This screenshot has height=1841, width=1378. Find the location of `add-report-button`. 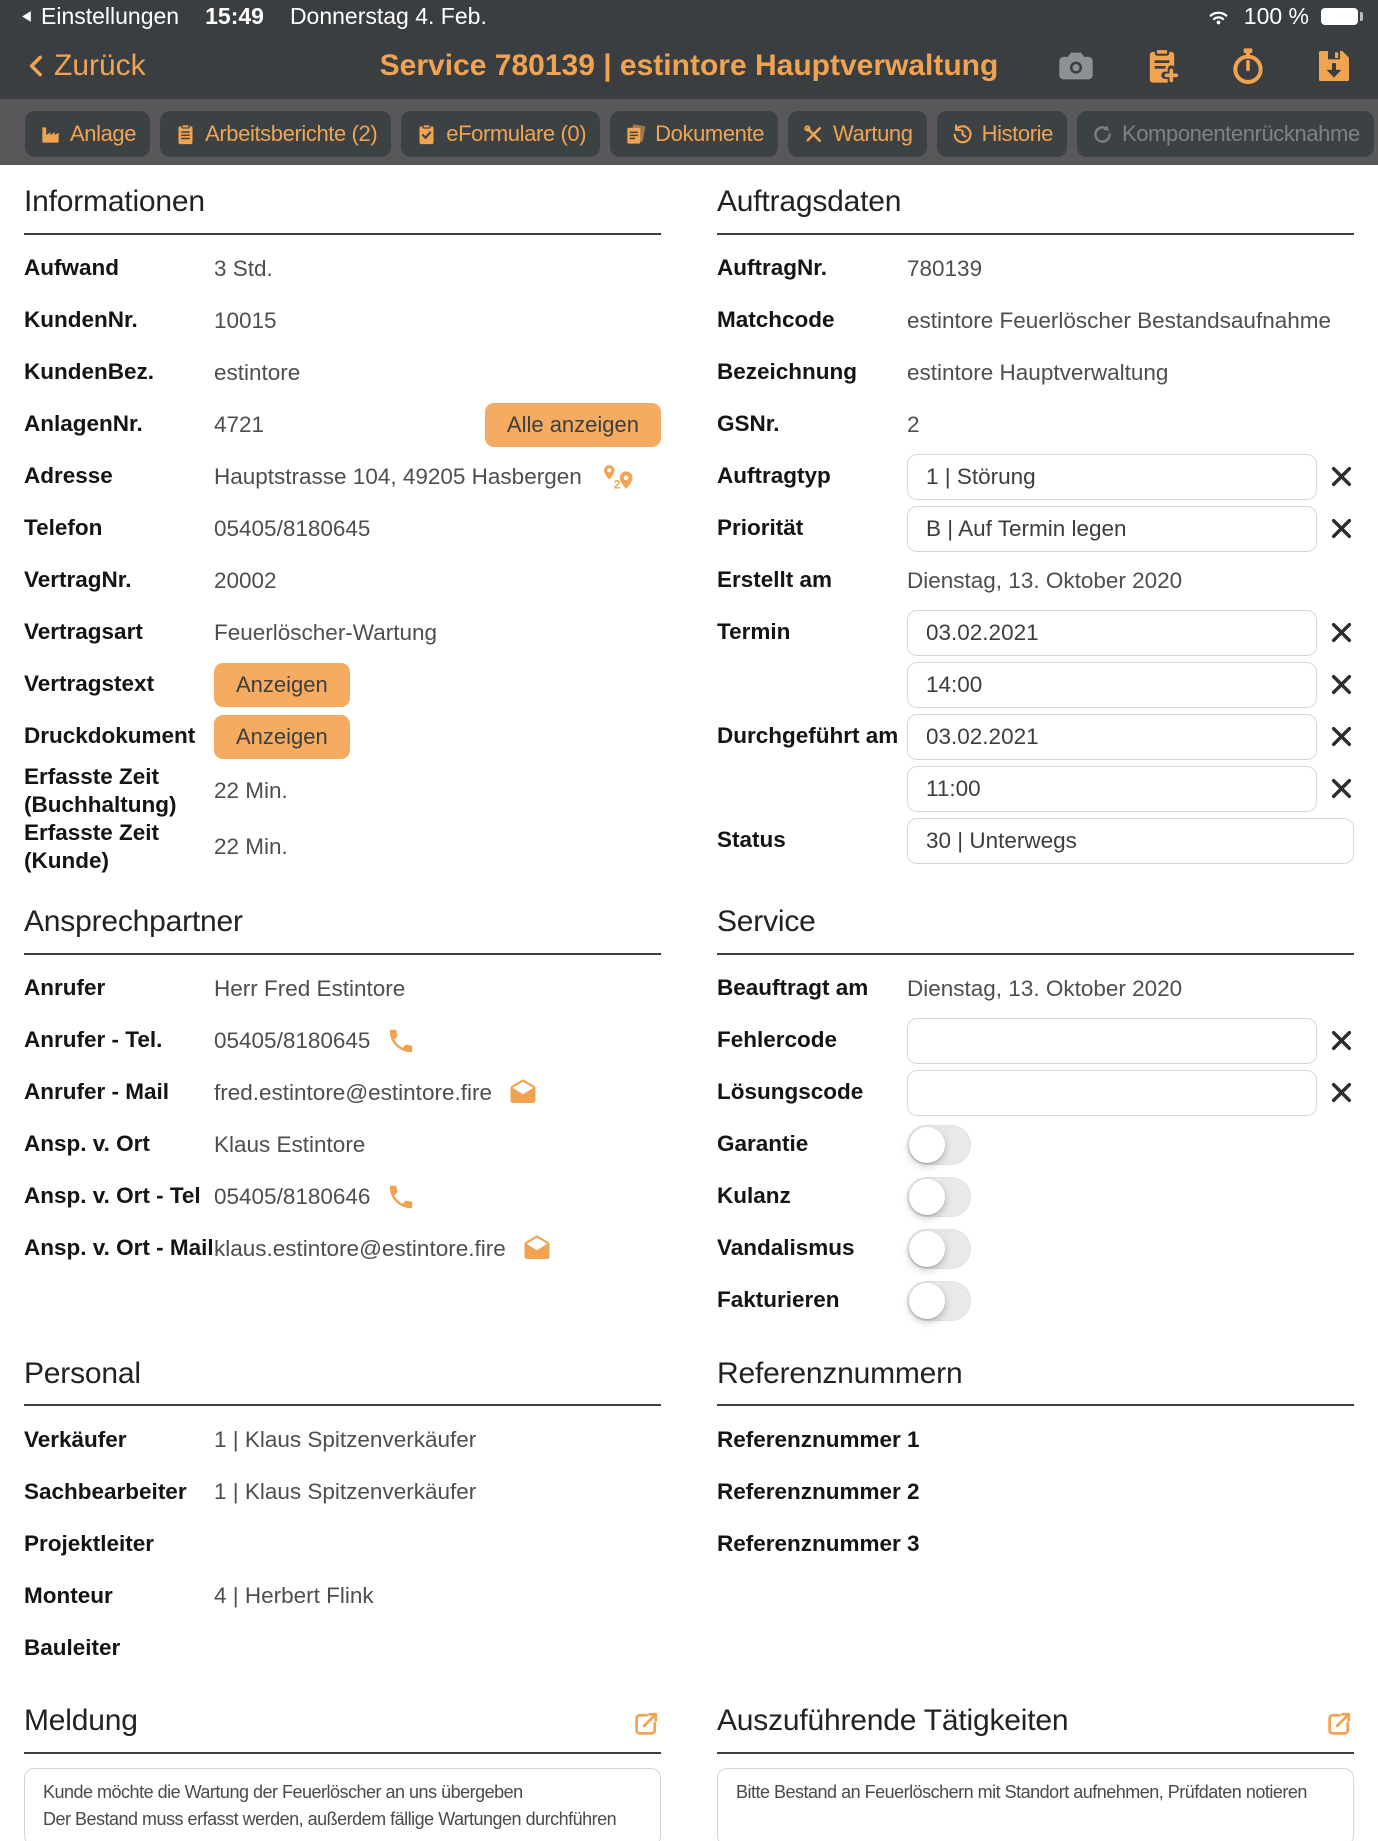

add-report-button is located at coordinates (1162, 66).